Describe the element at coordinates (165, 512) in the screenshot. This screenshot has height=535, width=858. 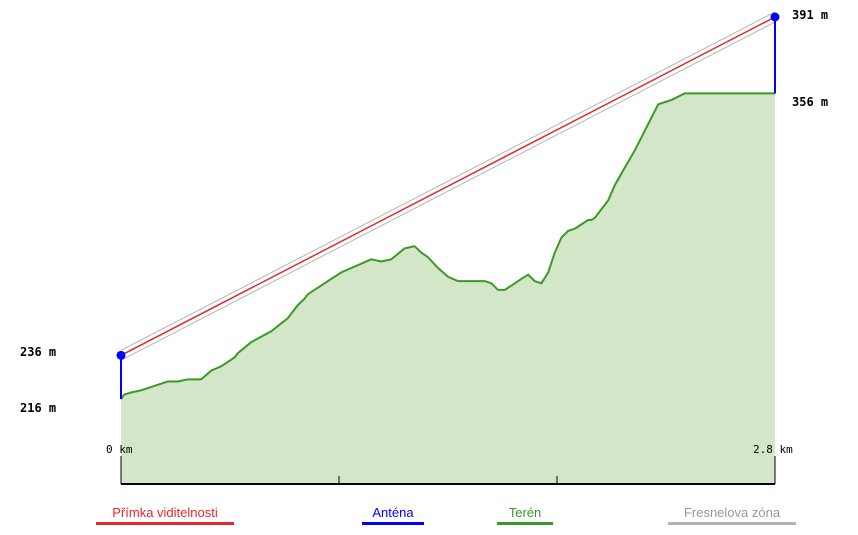
I see `legend-label-line-of-sight: Přímka viditelnosti` at that location.